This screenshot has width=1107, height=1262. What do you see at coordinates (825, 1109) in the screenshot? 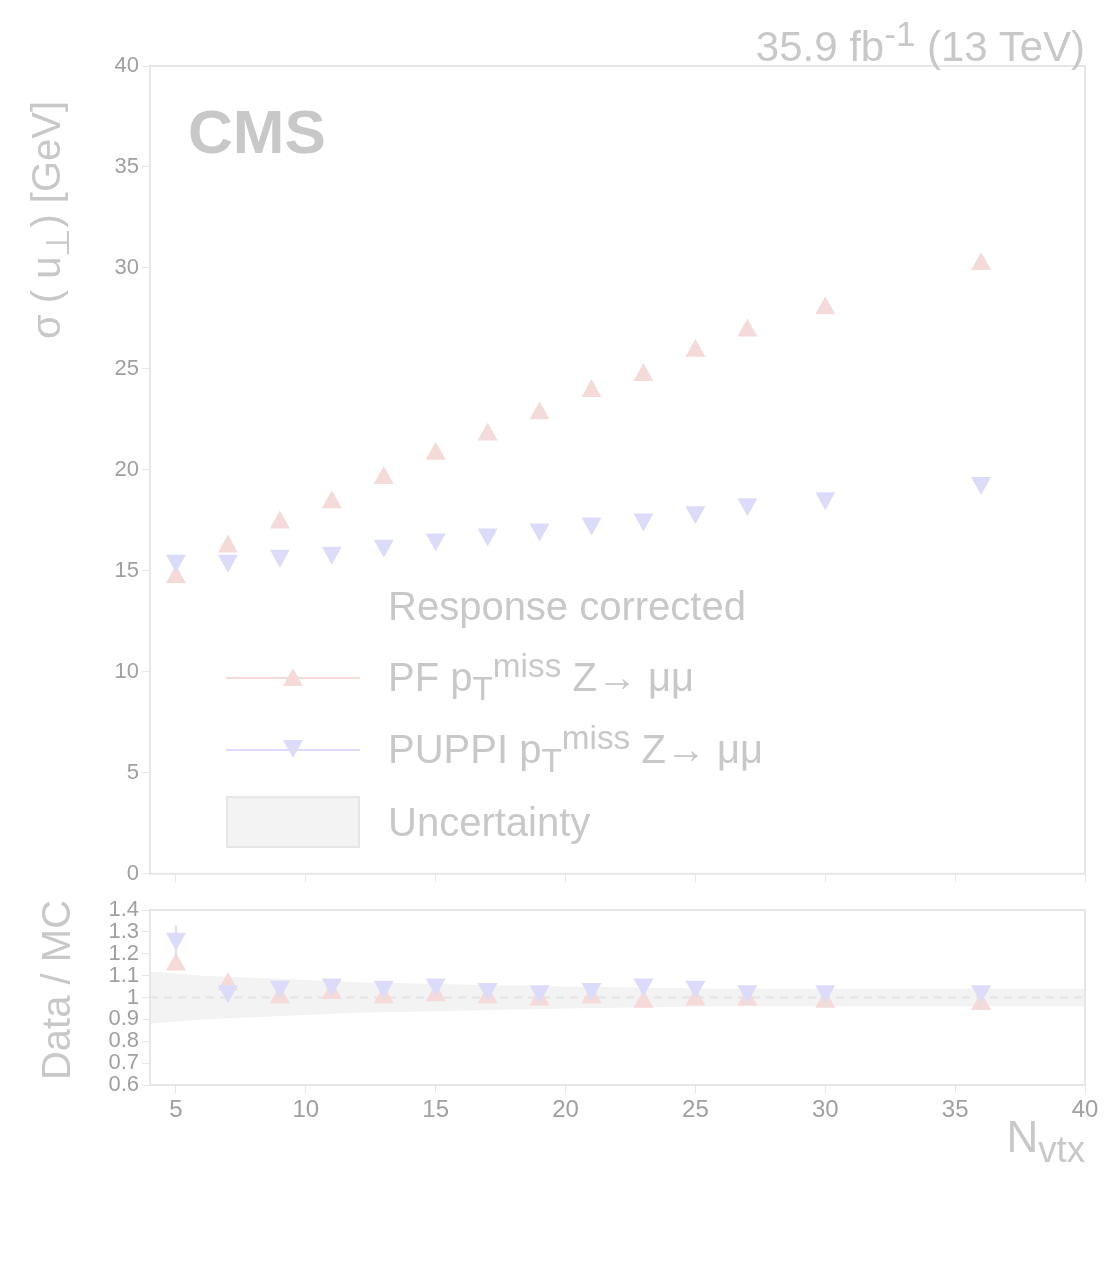
I see `x-tick-label: 30` at bounding box center [825, 1109].